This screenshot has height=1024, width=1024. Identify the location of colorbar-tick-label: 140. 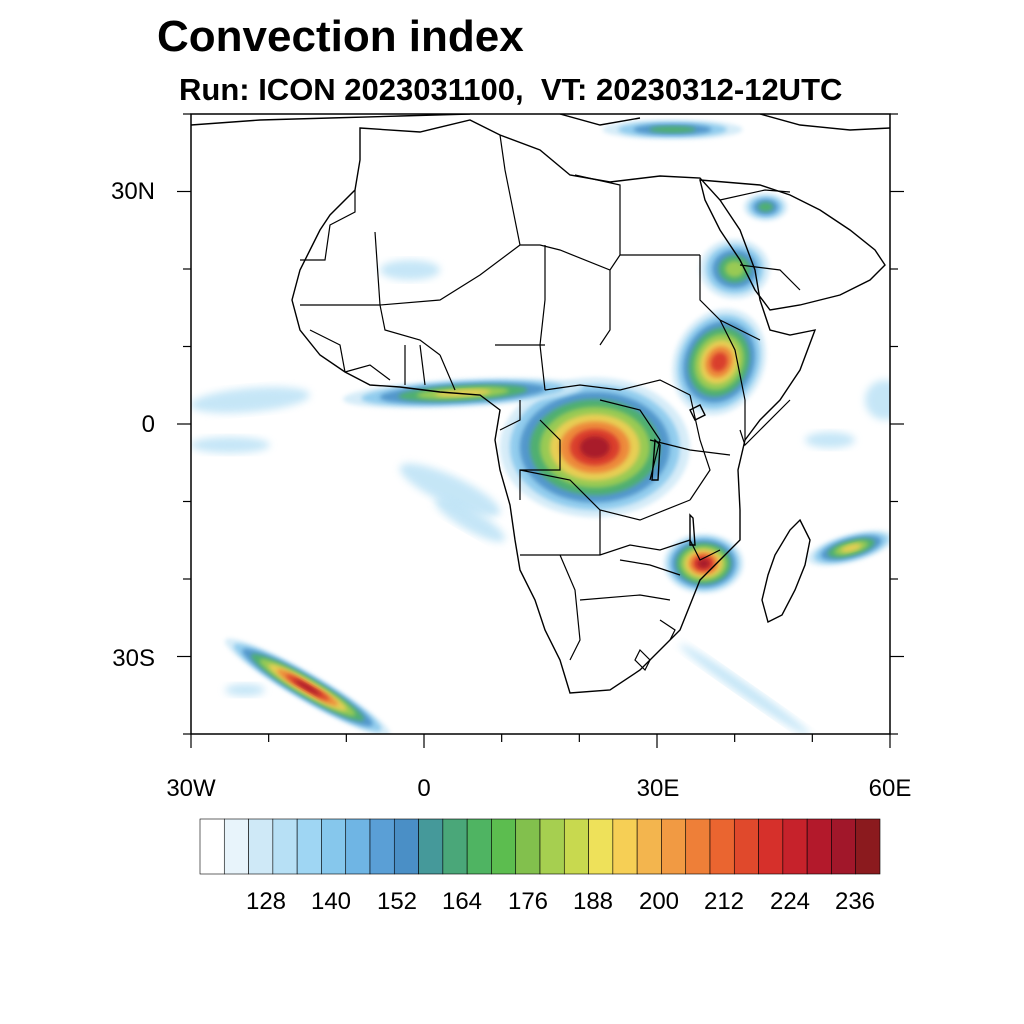
(331, 901).